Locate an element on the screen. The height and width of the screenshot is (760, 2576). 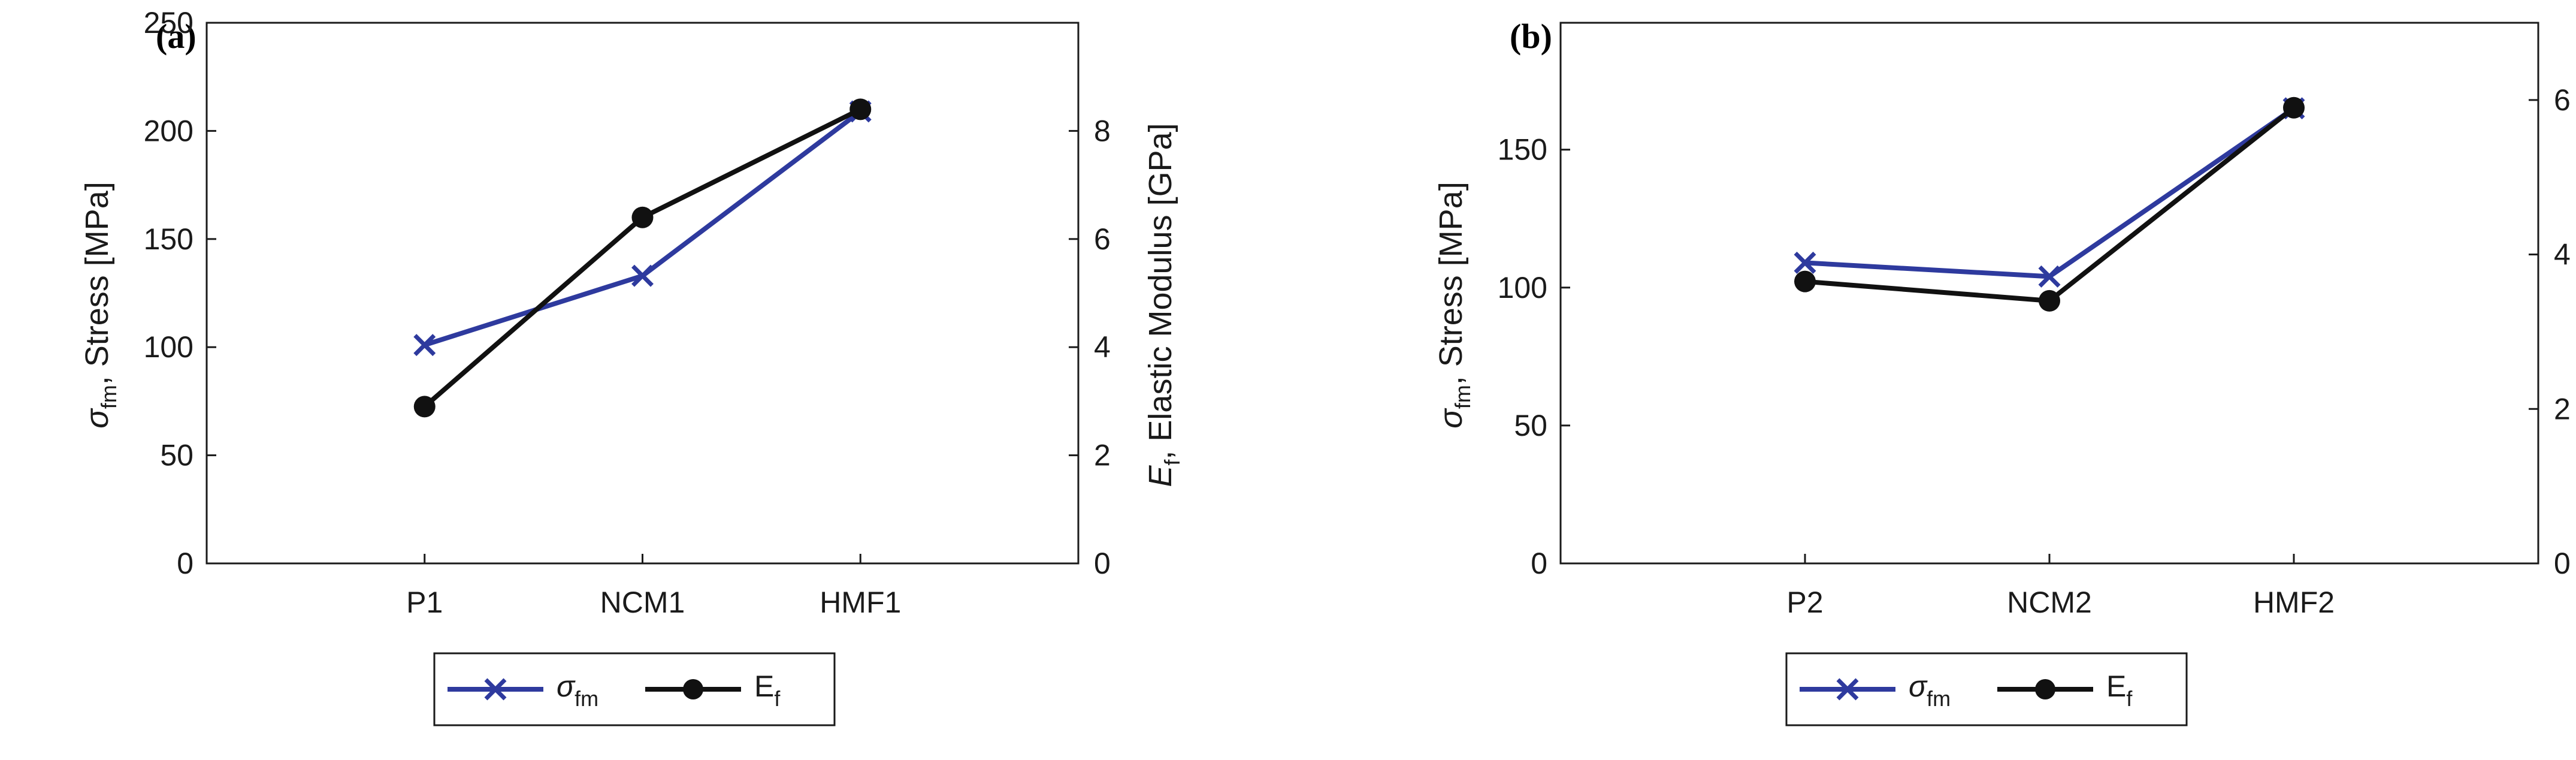
x-tick-label: HMF2 is located at coordinates (2294, 603).